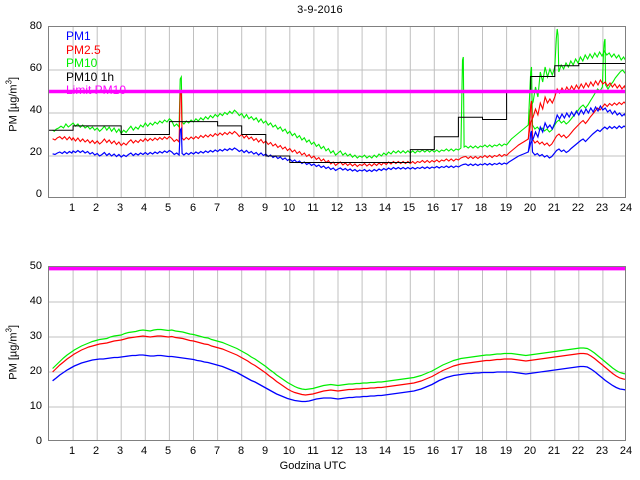 This screenshot has height=480, width=640. I want to click on bottom-xtick-24: 24, so click(626, 451).